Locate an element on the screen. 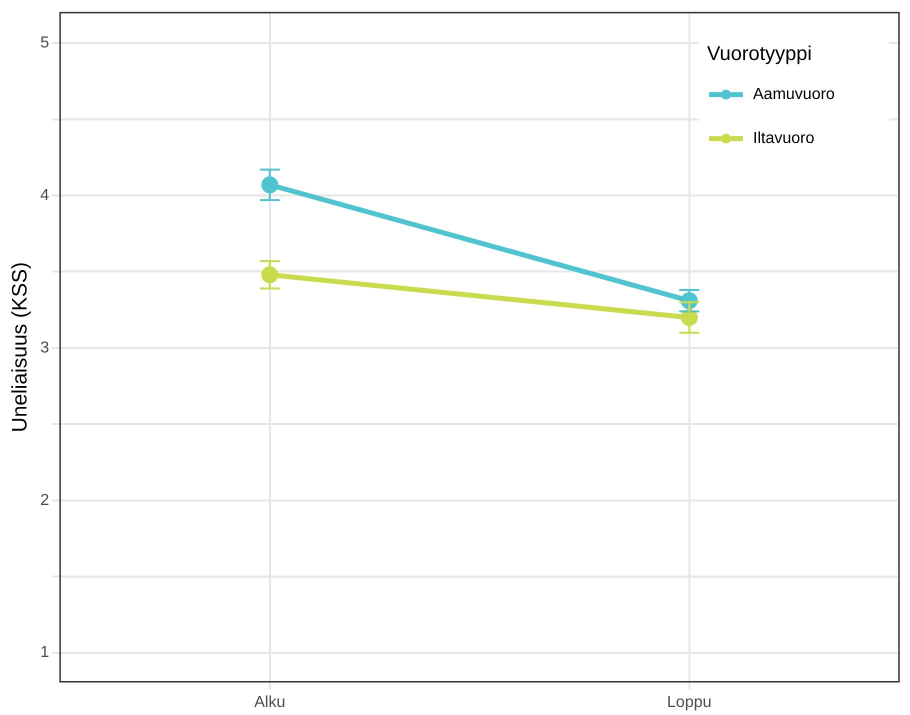  y-tick-label: 3 is located at coordinates (45, 347).